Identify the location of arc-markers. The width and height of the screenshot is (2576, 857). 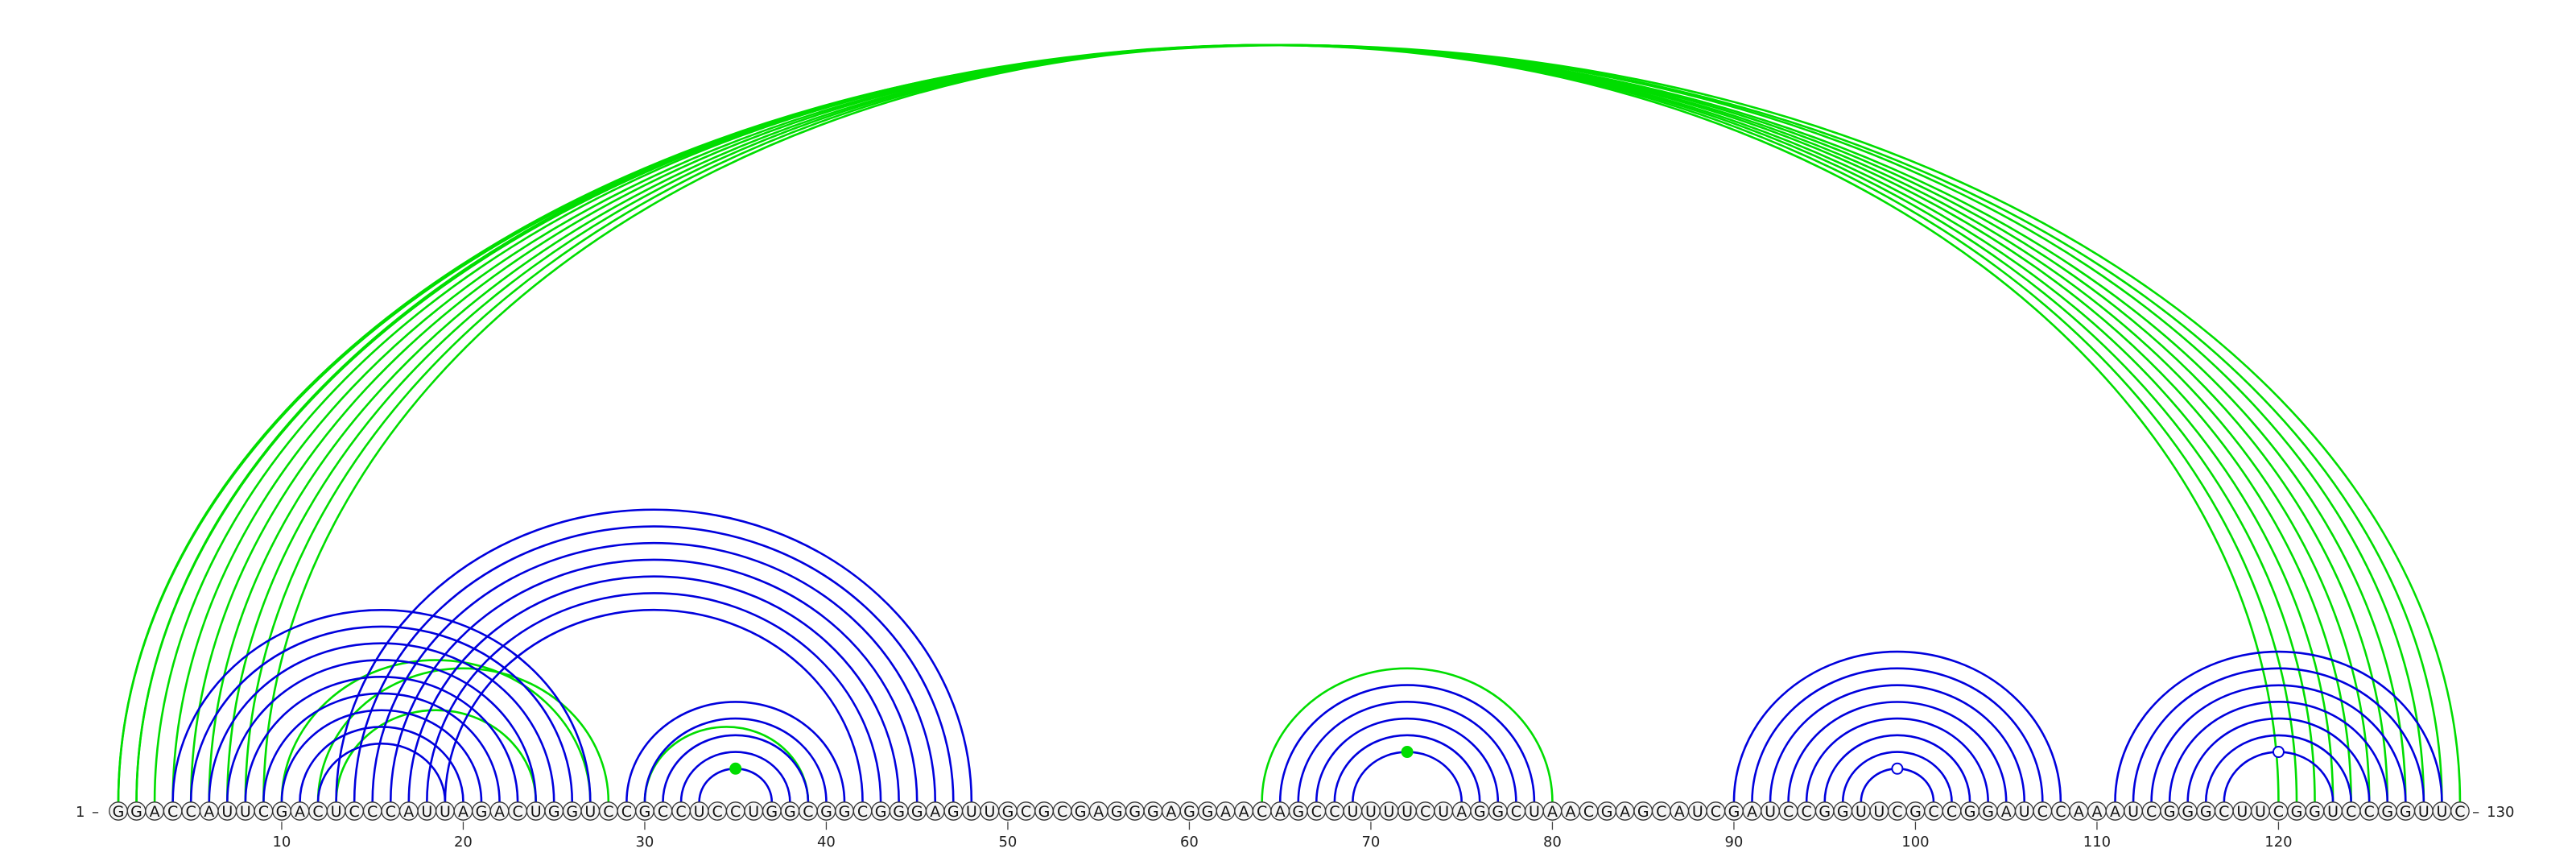
(1507, 760).